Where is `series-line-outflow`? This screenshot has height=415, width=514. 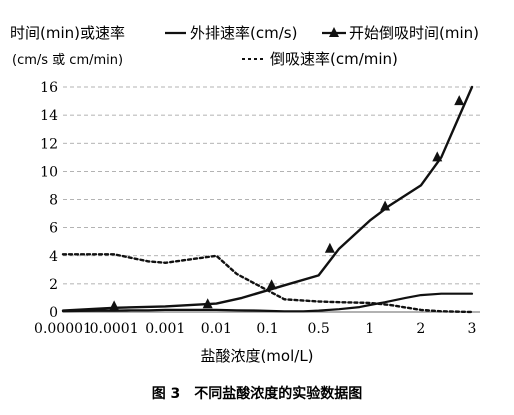
series-line-outflow is located at coordinates (267, 302).